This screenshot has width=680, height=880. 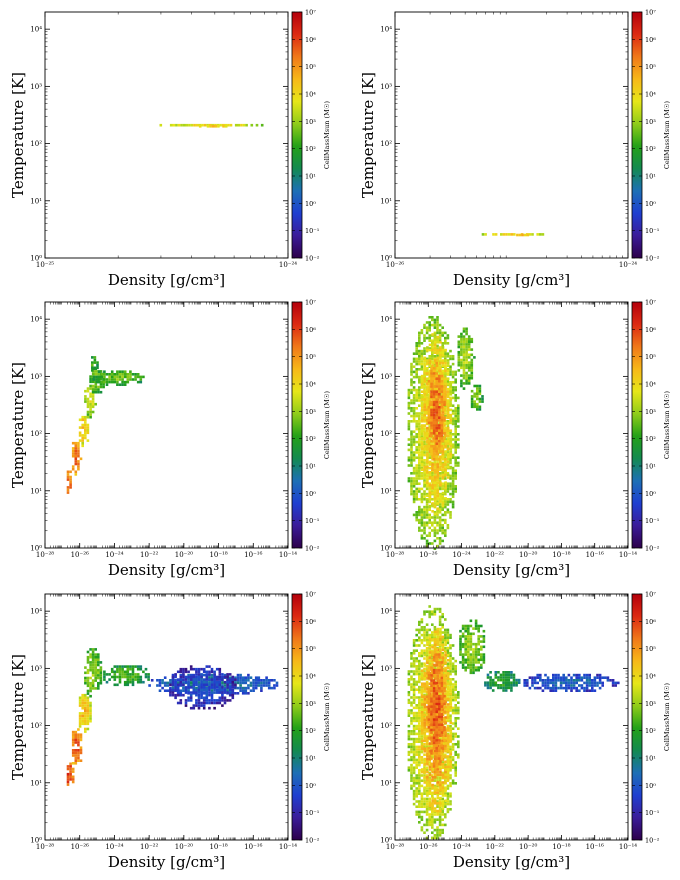 What do you see at coordinates (511, 135) in the screenshot?
I see `plot-area` at bounding box center [511, 135].